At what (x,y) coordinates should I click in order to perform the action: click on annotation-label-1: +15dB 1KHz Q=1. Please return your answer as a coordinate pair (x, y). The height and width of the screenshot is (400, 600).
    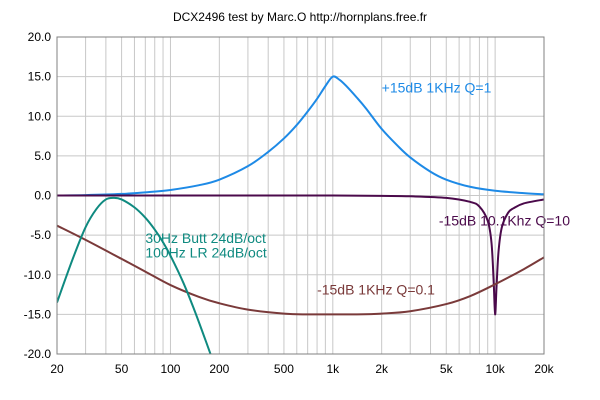
    Looking at the image, I should click on (437, 87).